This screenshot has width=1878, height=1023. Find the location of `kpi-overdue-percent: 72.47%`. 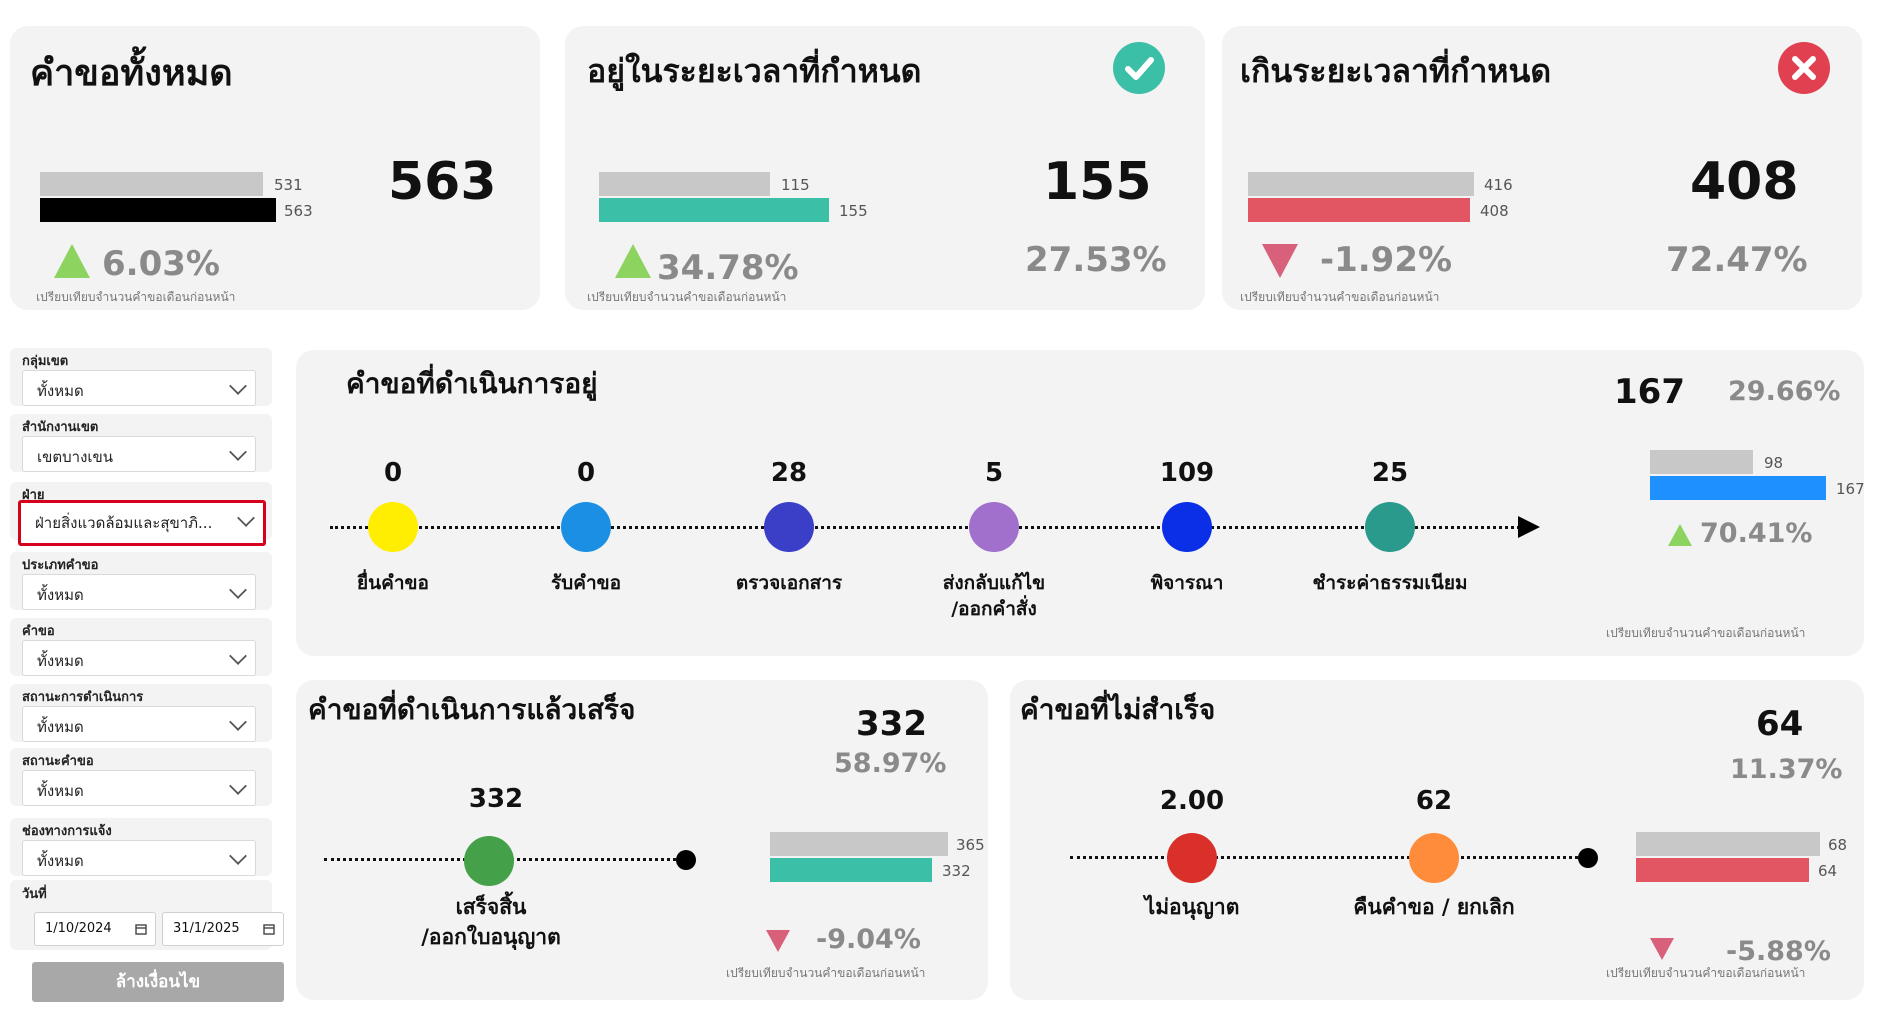

kpi-overdue-percent: 72.47% is located at coordinates (1737, 260).